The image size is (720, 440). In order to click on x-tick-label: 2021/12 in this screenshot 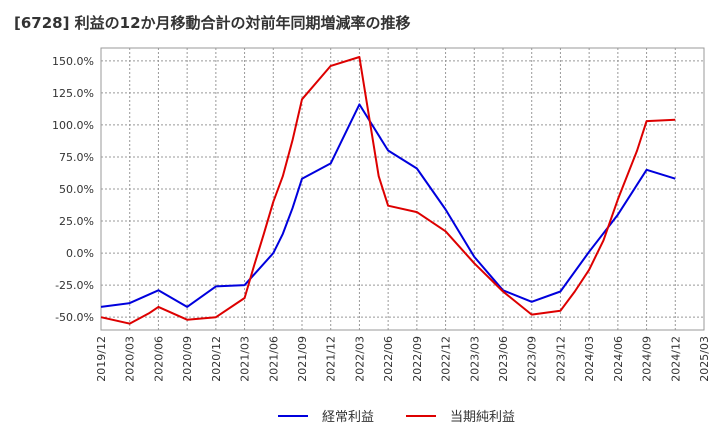, I will do `click(331, 359)`.